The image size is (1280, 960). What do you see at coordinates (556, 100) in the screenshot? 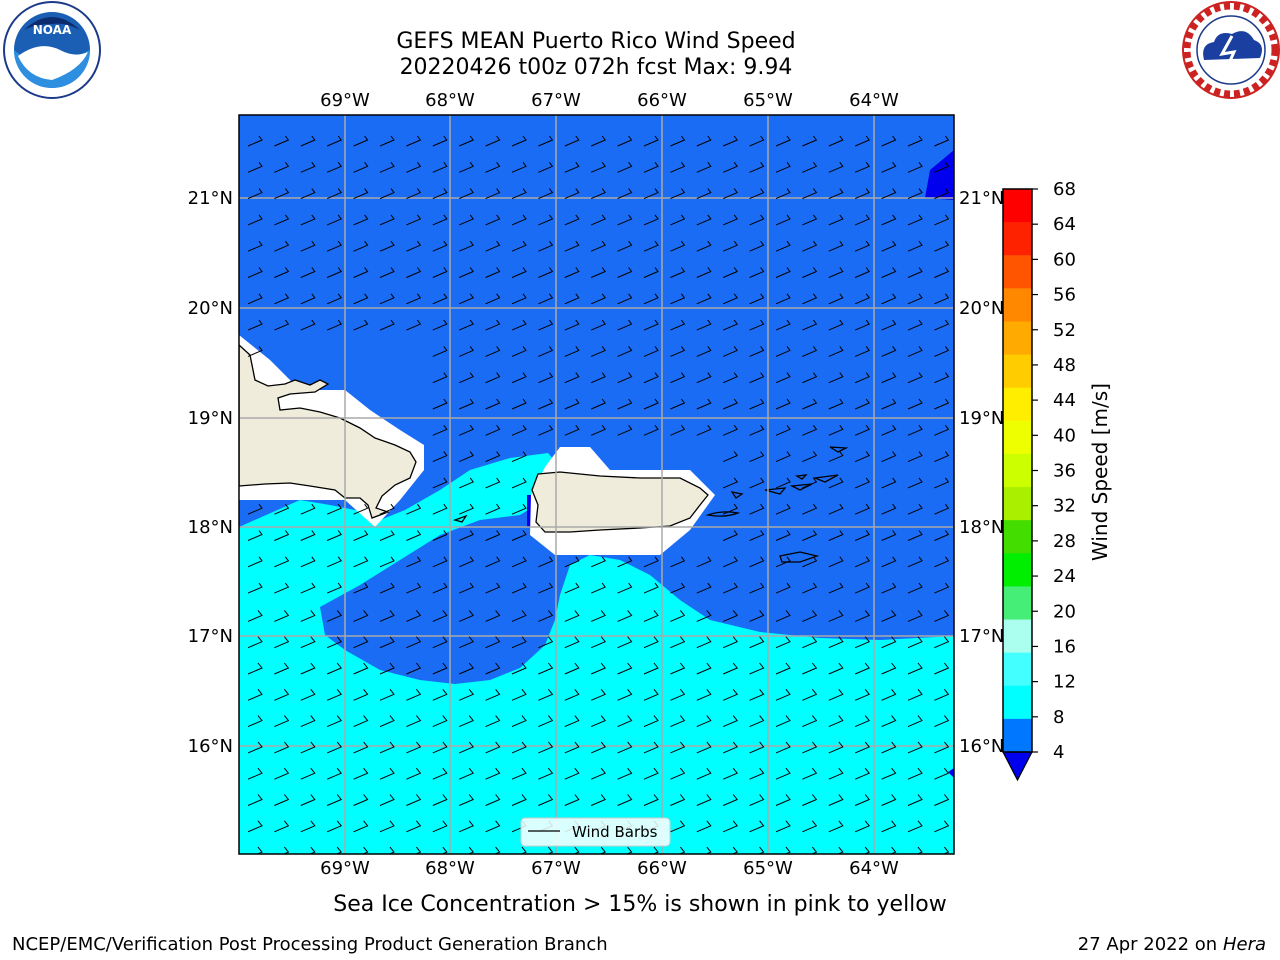
I see `lon-top-label-2: 67°W` at bounding box center [556, 100].